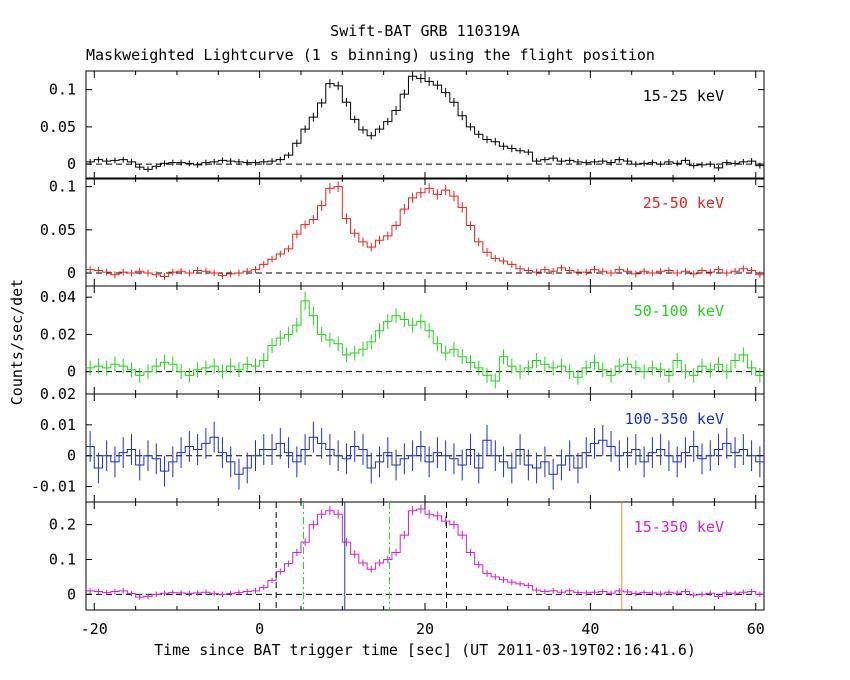  I want to click on panel-2: 0 0.05 0.1 25-50 keV, so click(402, 232).